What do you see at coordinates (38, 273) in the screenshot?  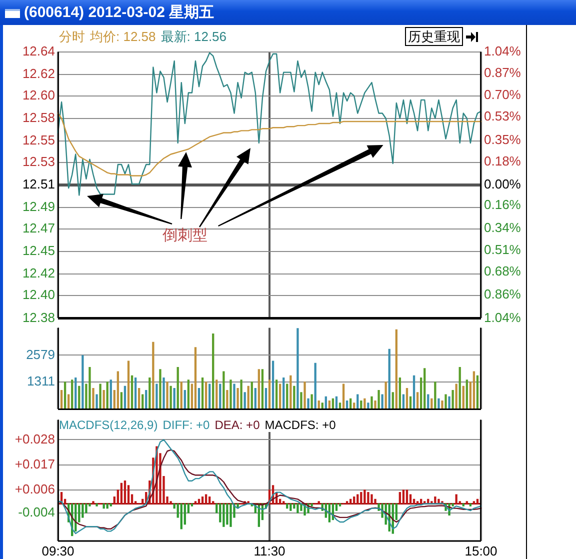 I see `y-tick-label: 12.42` at bounding box center [38, 273].